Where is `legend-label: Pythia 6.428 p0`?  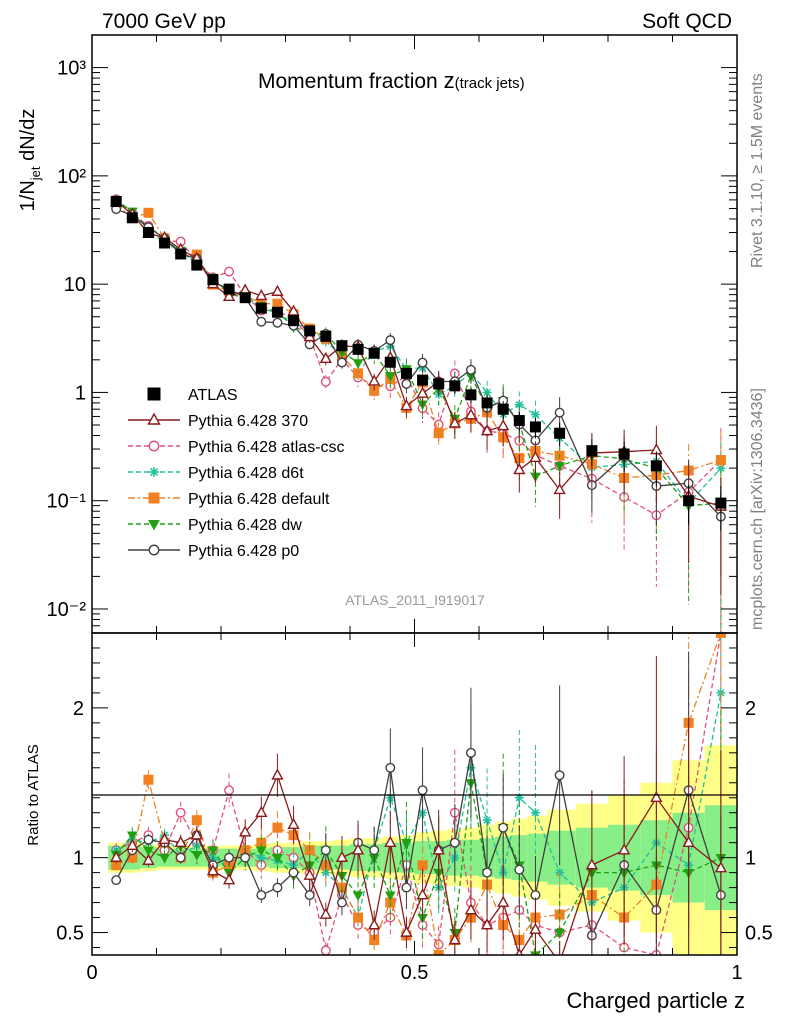
legend-label: Pythia 6.428 p0 is located at coordinates (243, 551).